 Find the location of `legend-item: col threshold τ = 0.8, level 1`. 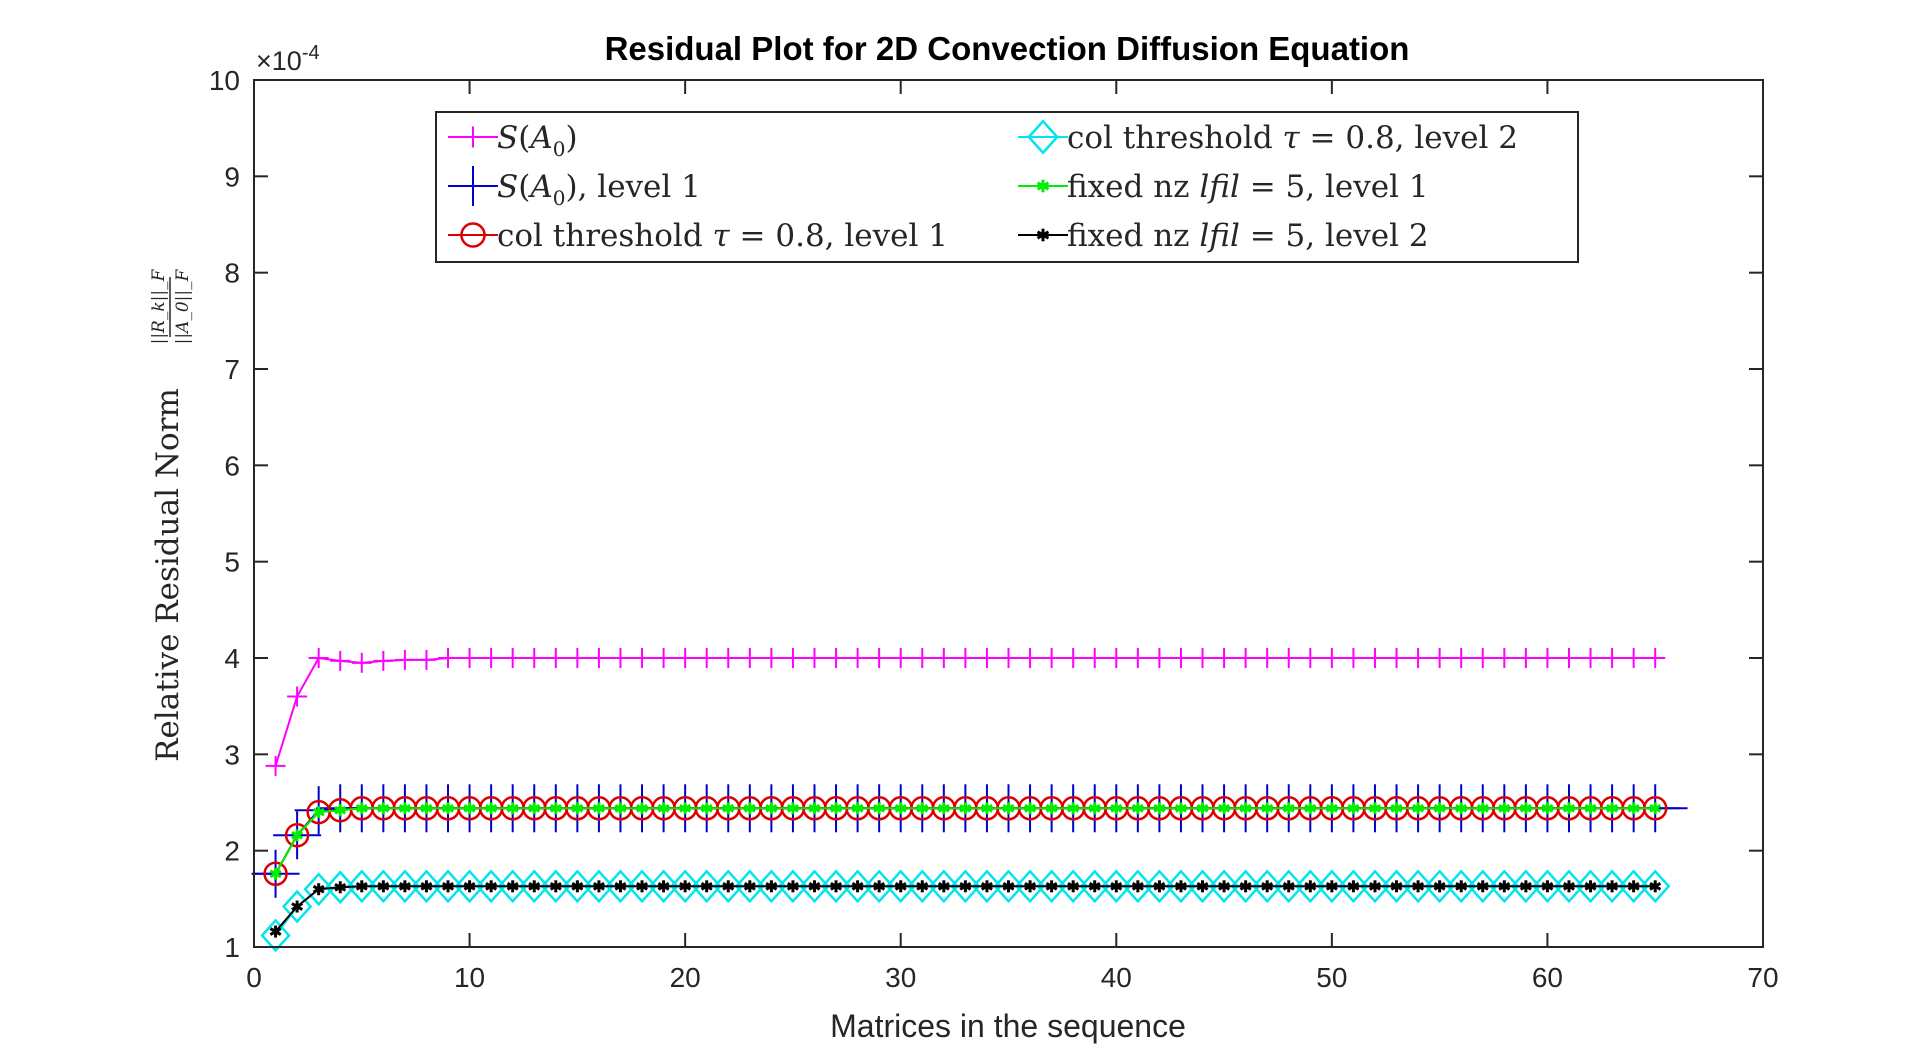

legend-item: col threshold τ = 0.8, level 1 is located at coordinates (698, 236).